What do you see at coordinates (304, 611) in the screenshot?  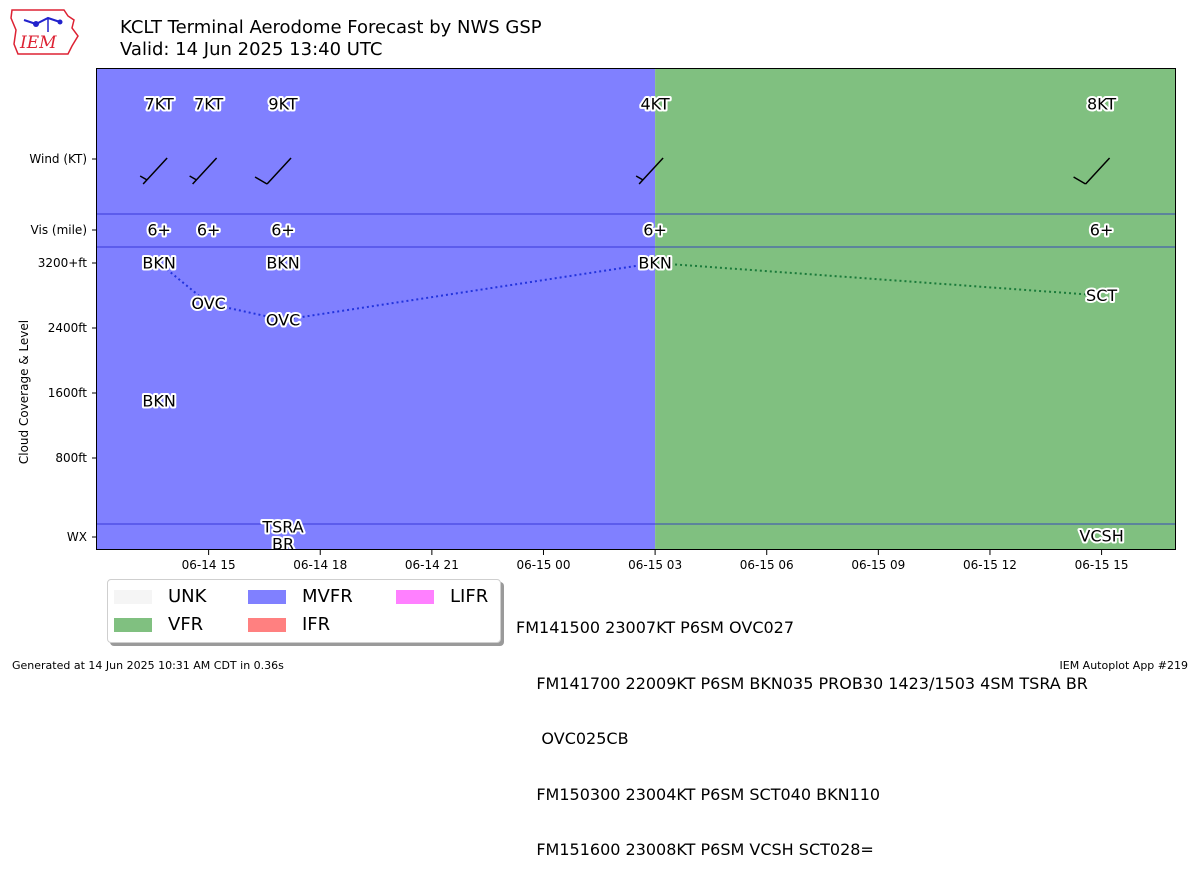 I see `legend: UNK VFR MVFR IFR LIFR` at bounding box center [304, 611].